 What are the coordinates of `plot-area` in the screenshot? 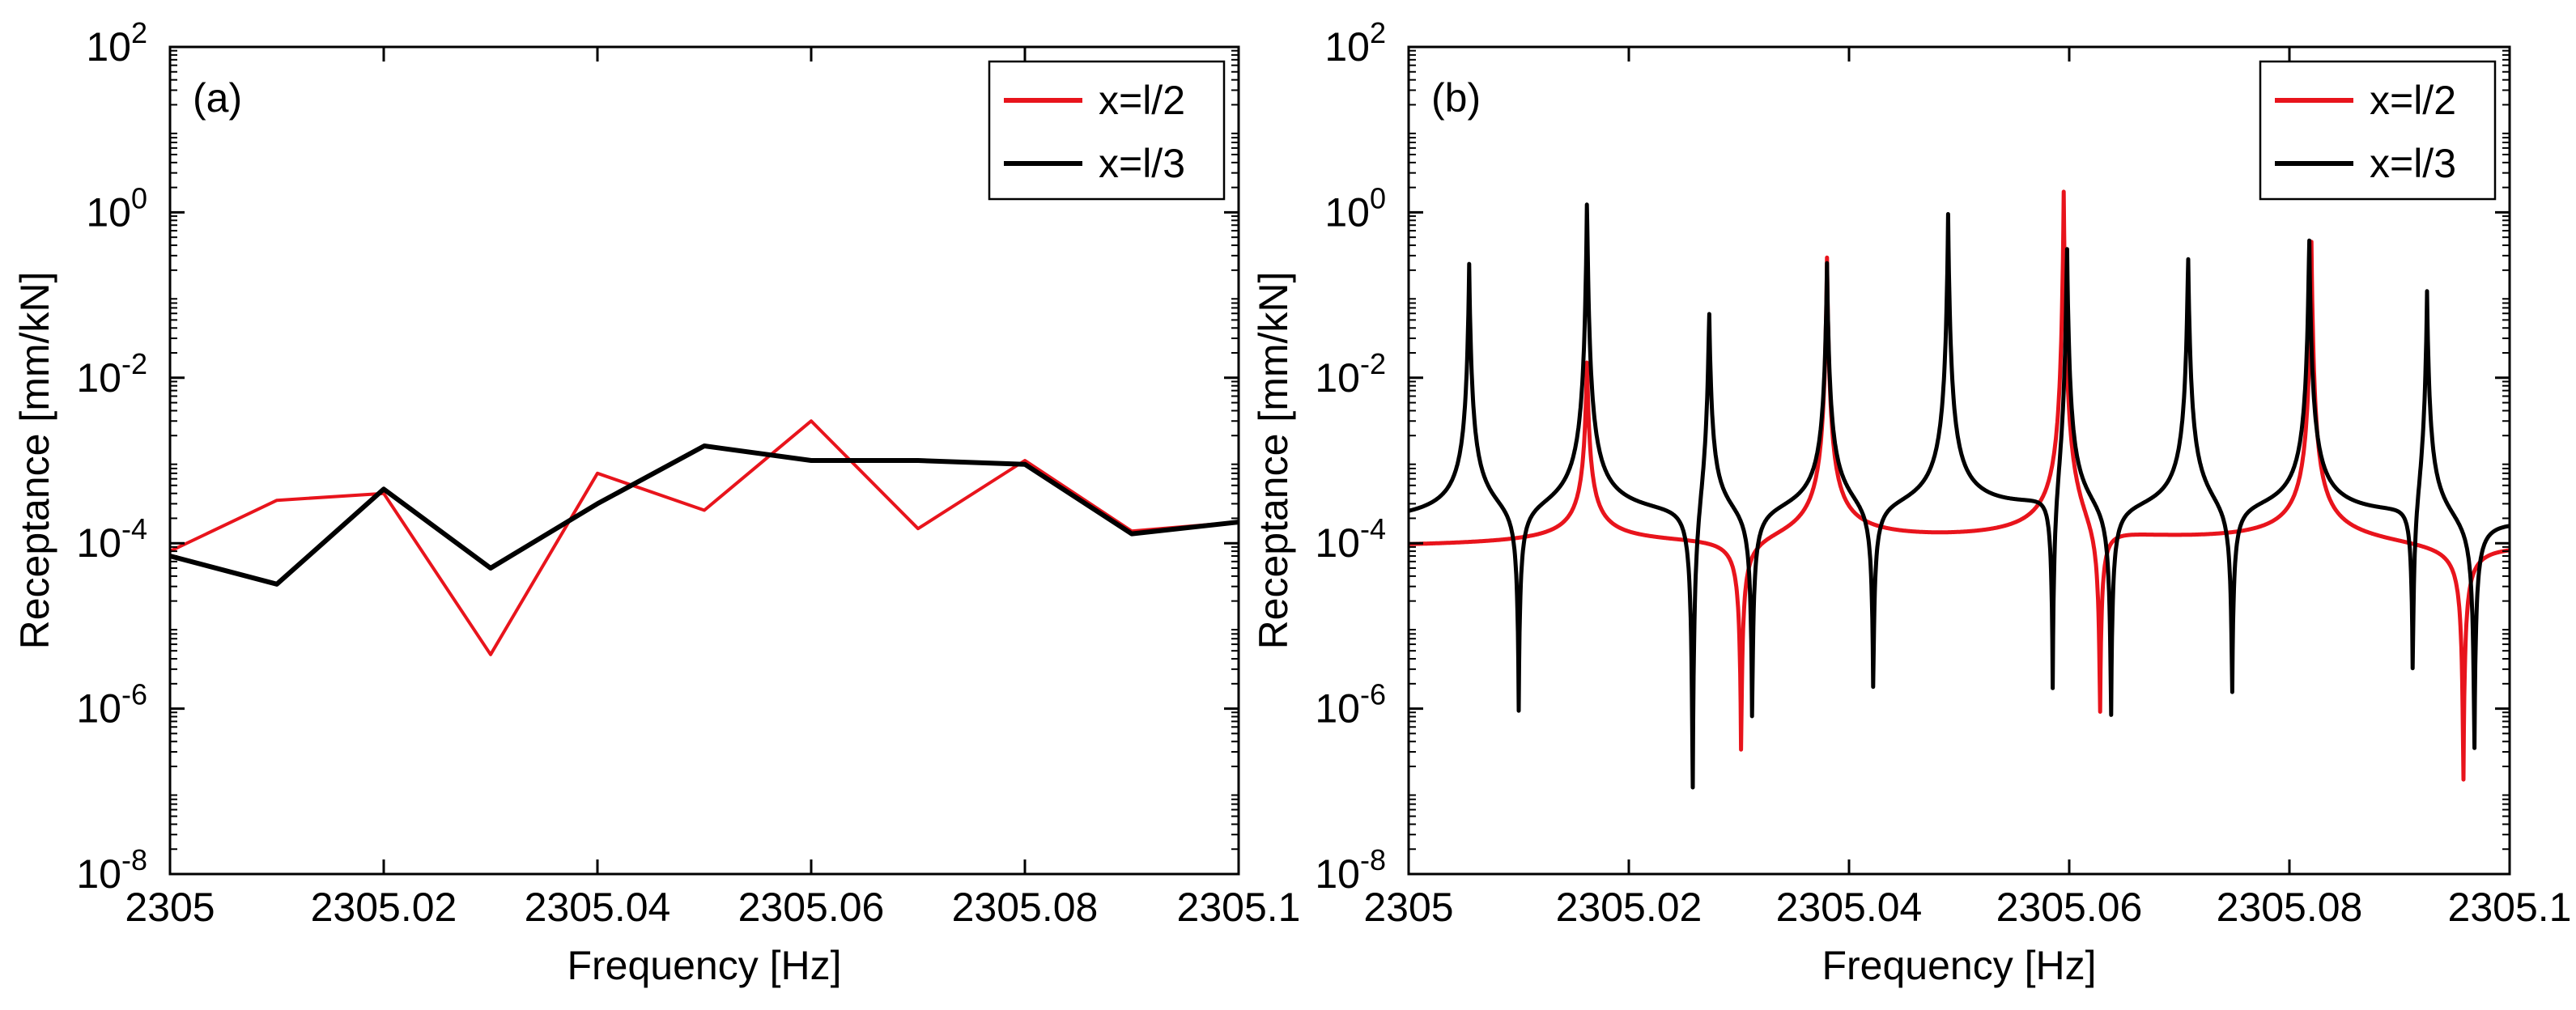 It's located at (704, 537).